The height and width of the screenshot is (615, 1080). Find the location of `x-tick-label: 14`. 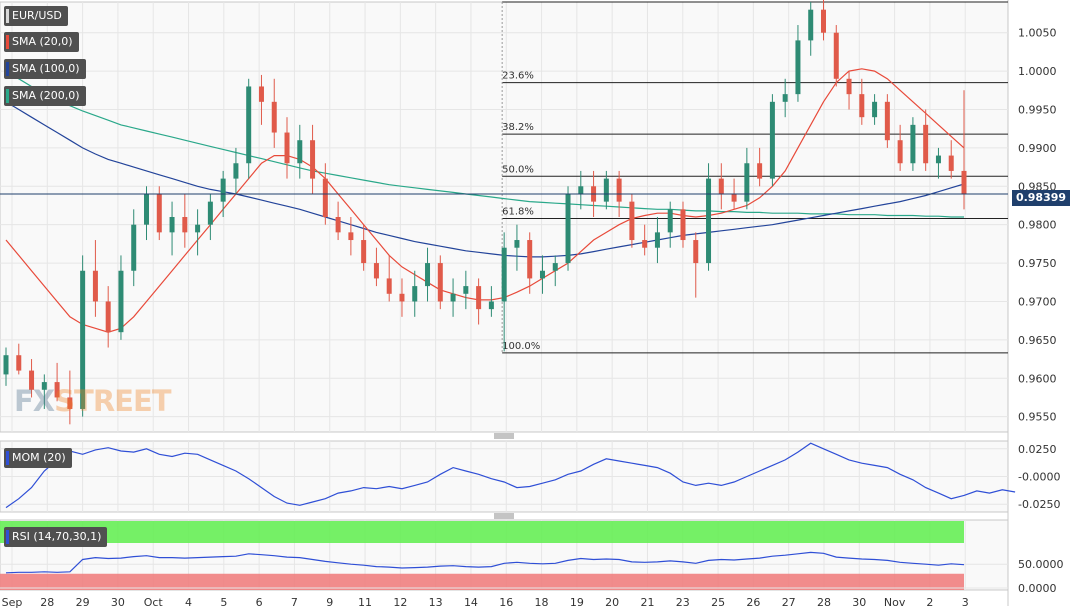

x-tick-label: 14 is located at coordinates (471, 602).